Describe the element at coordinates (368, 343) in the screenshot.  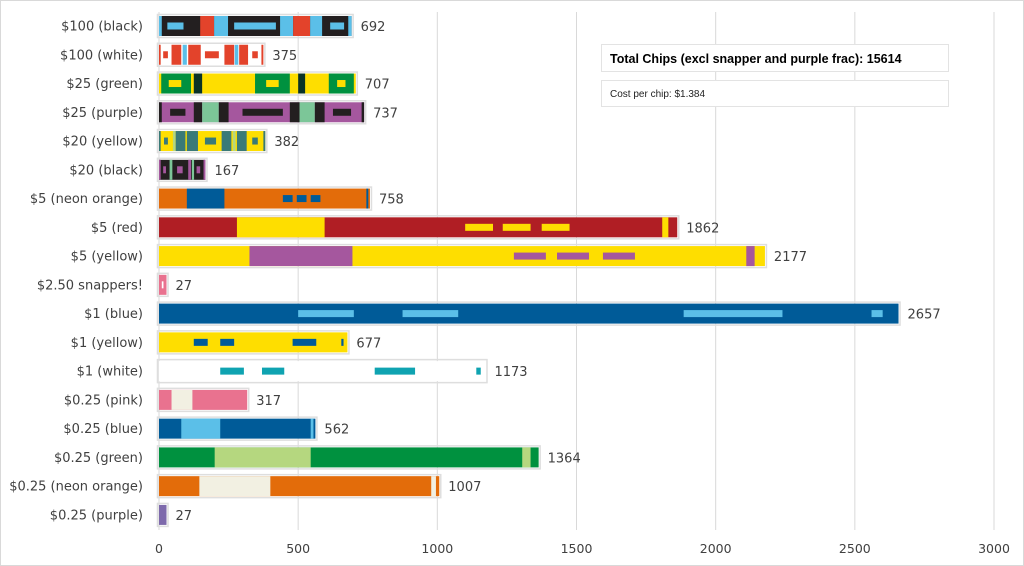
I see `data-label: 677` at that location.